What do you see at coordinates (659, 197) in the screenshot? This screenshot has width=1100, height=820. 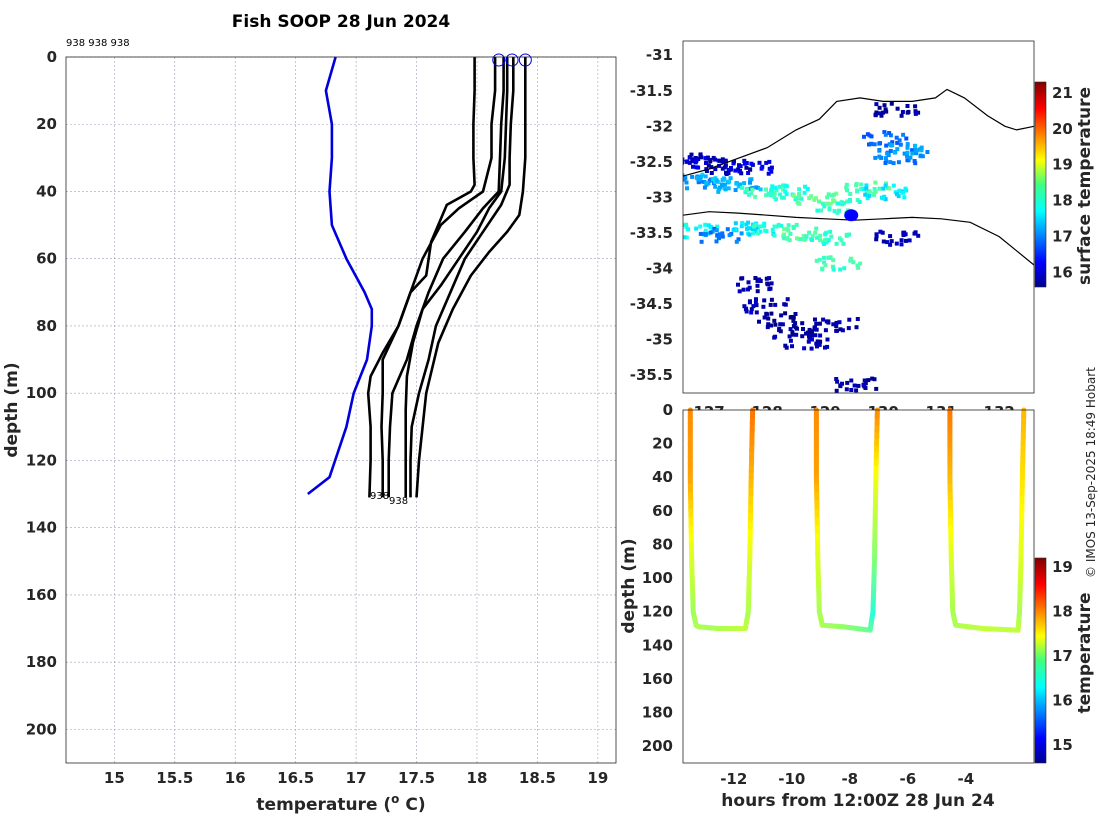 I see `map-y-tick-label: -33` at bounding box center [659, 197].